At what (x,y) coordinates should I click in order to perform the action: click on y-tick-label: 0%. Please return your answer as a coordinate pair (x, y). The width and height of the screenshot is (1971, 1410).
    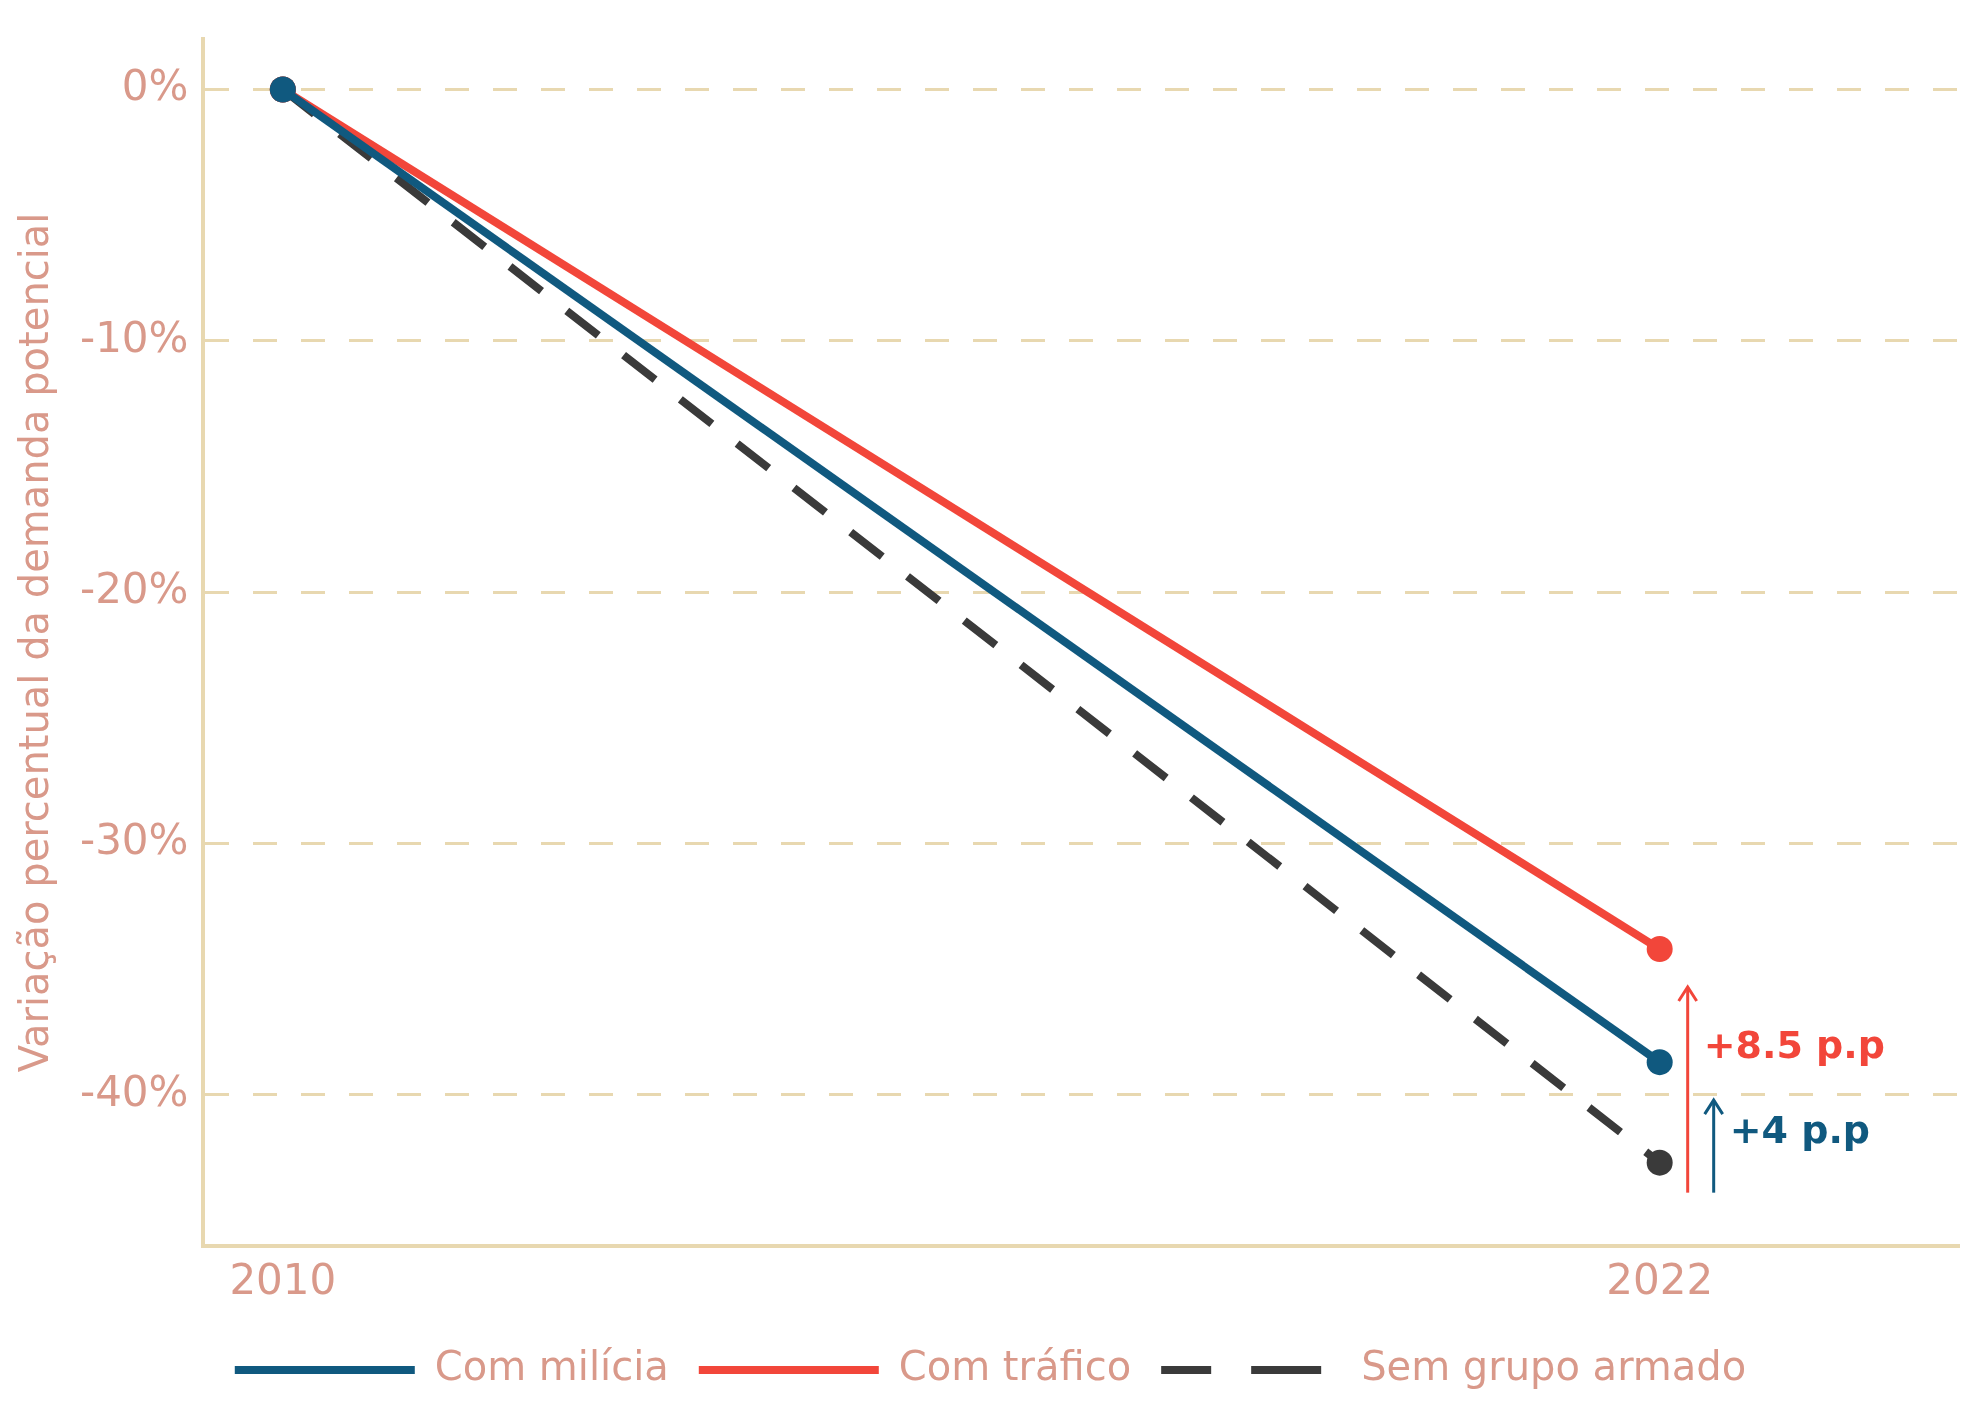
    Looking at the image, I should click on (155, 86).